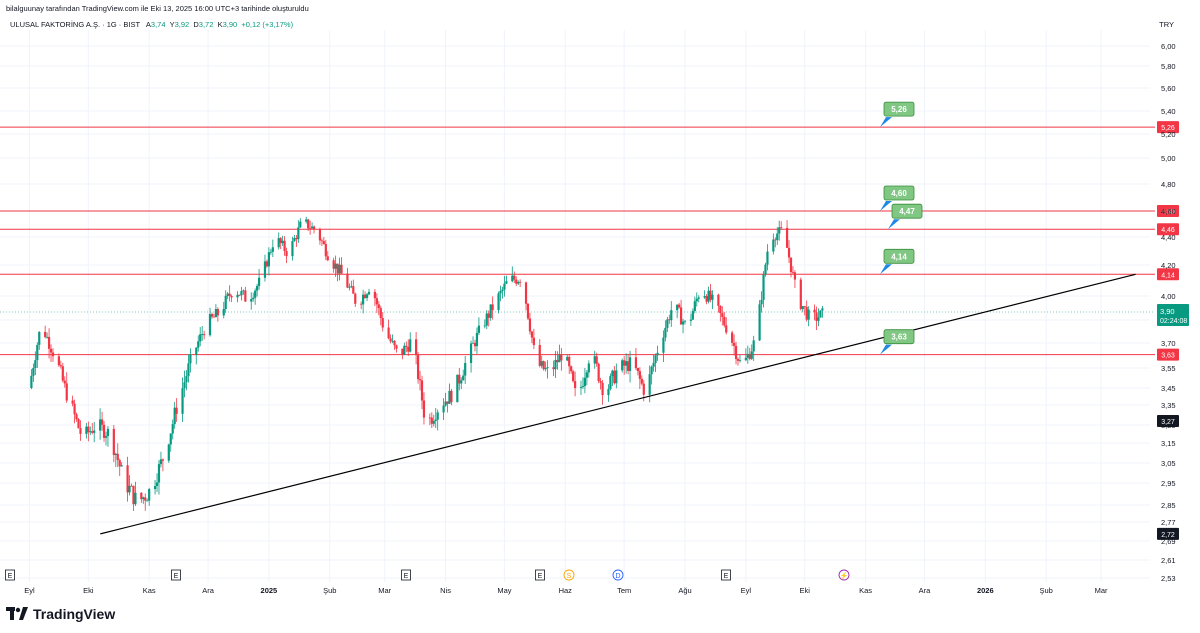  What do you see at coordinates (844, 575) in the screenshot?
I see `news-event-icon` at bounding box center [844, 575].